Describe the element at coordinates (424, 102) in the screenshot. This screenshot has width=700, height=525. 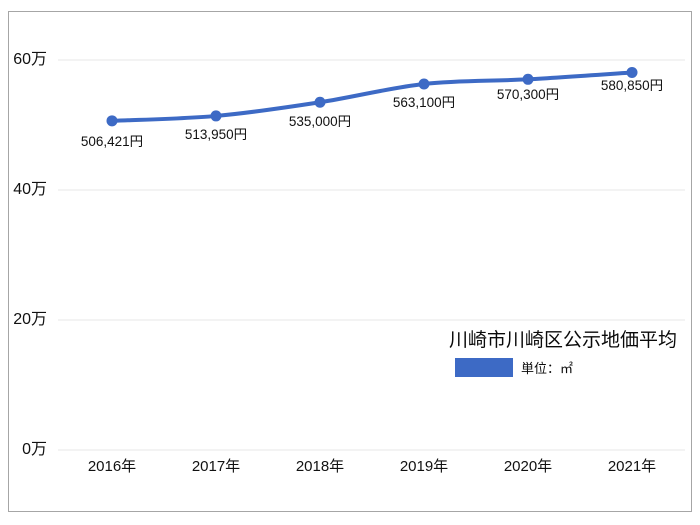
I see `data-point-label: 563,100円` at that location.